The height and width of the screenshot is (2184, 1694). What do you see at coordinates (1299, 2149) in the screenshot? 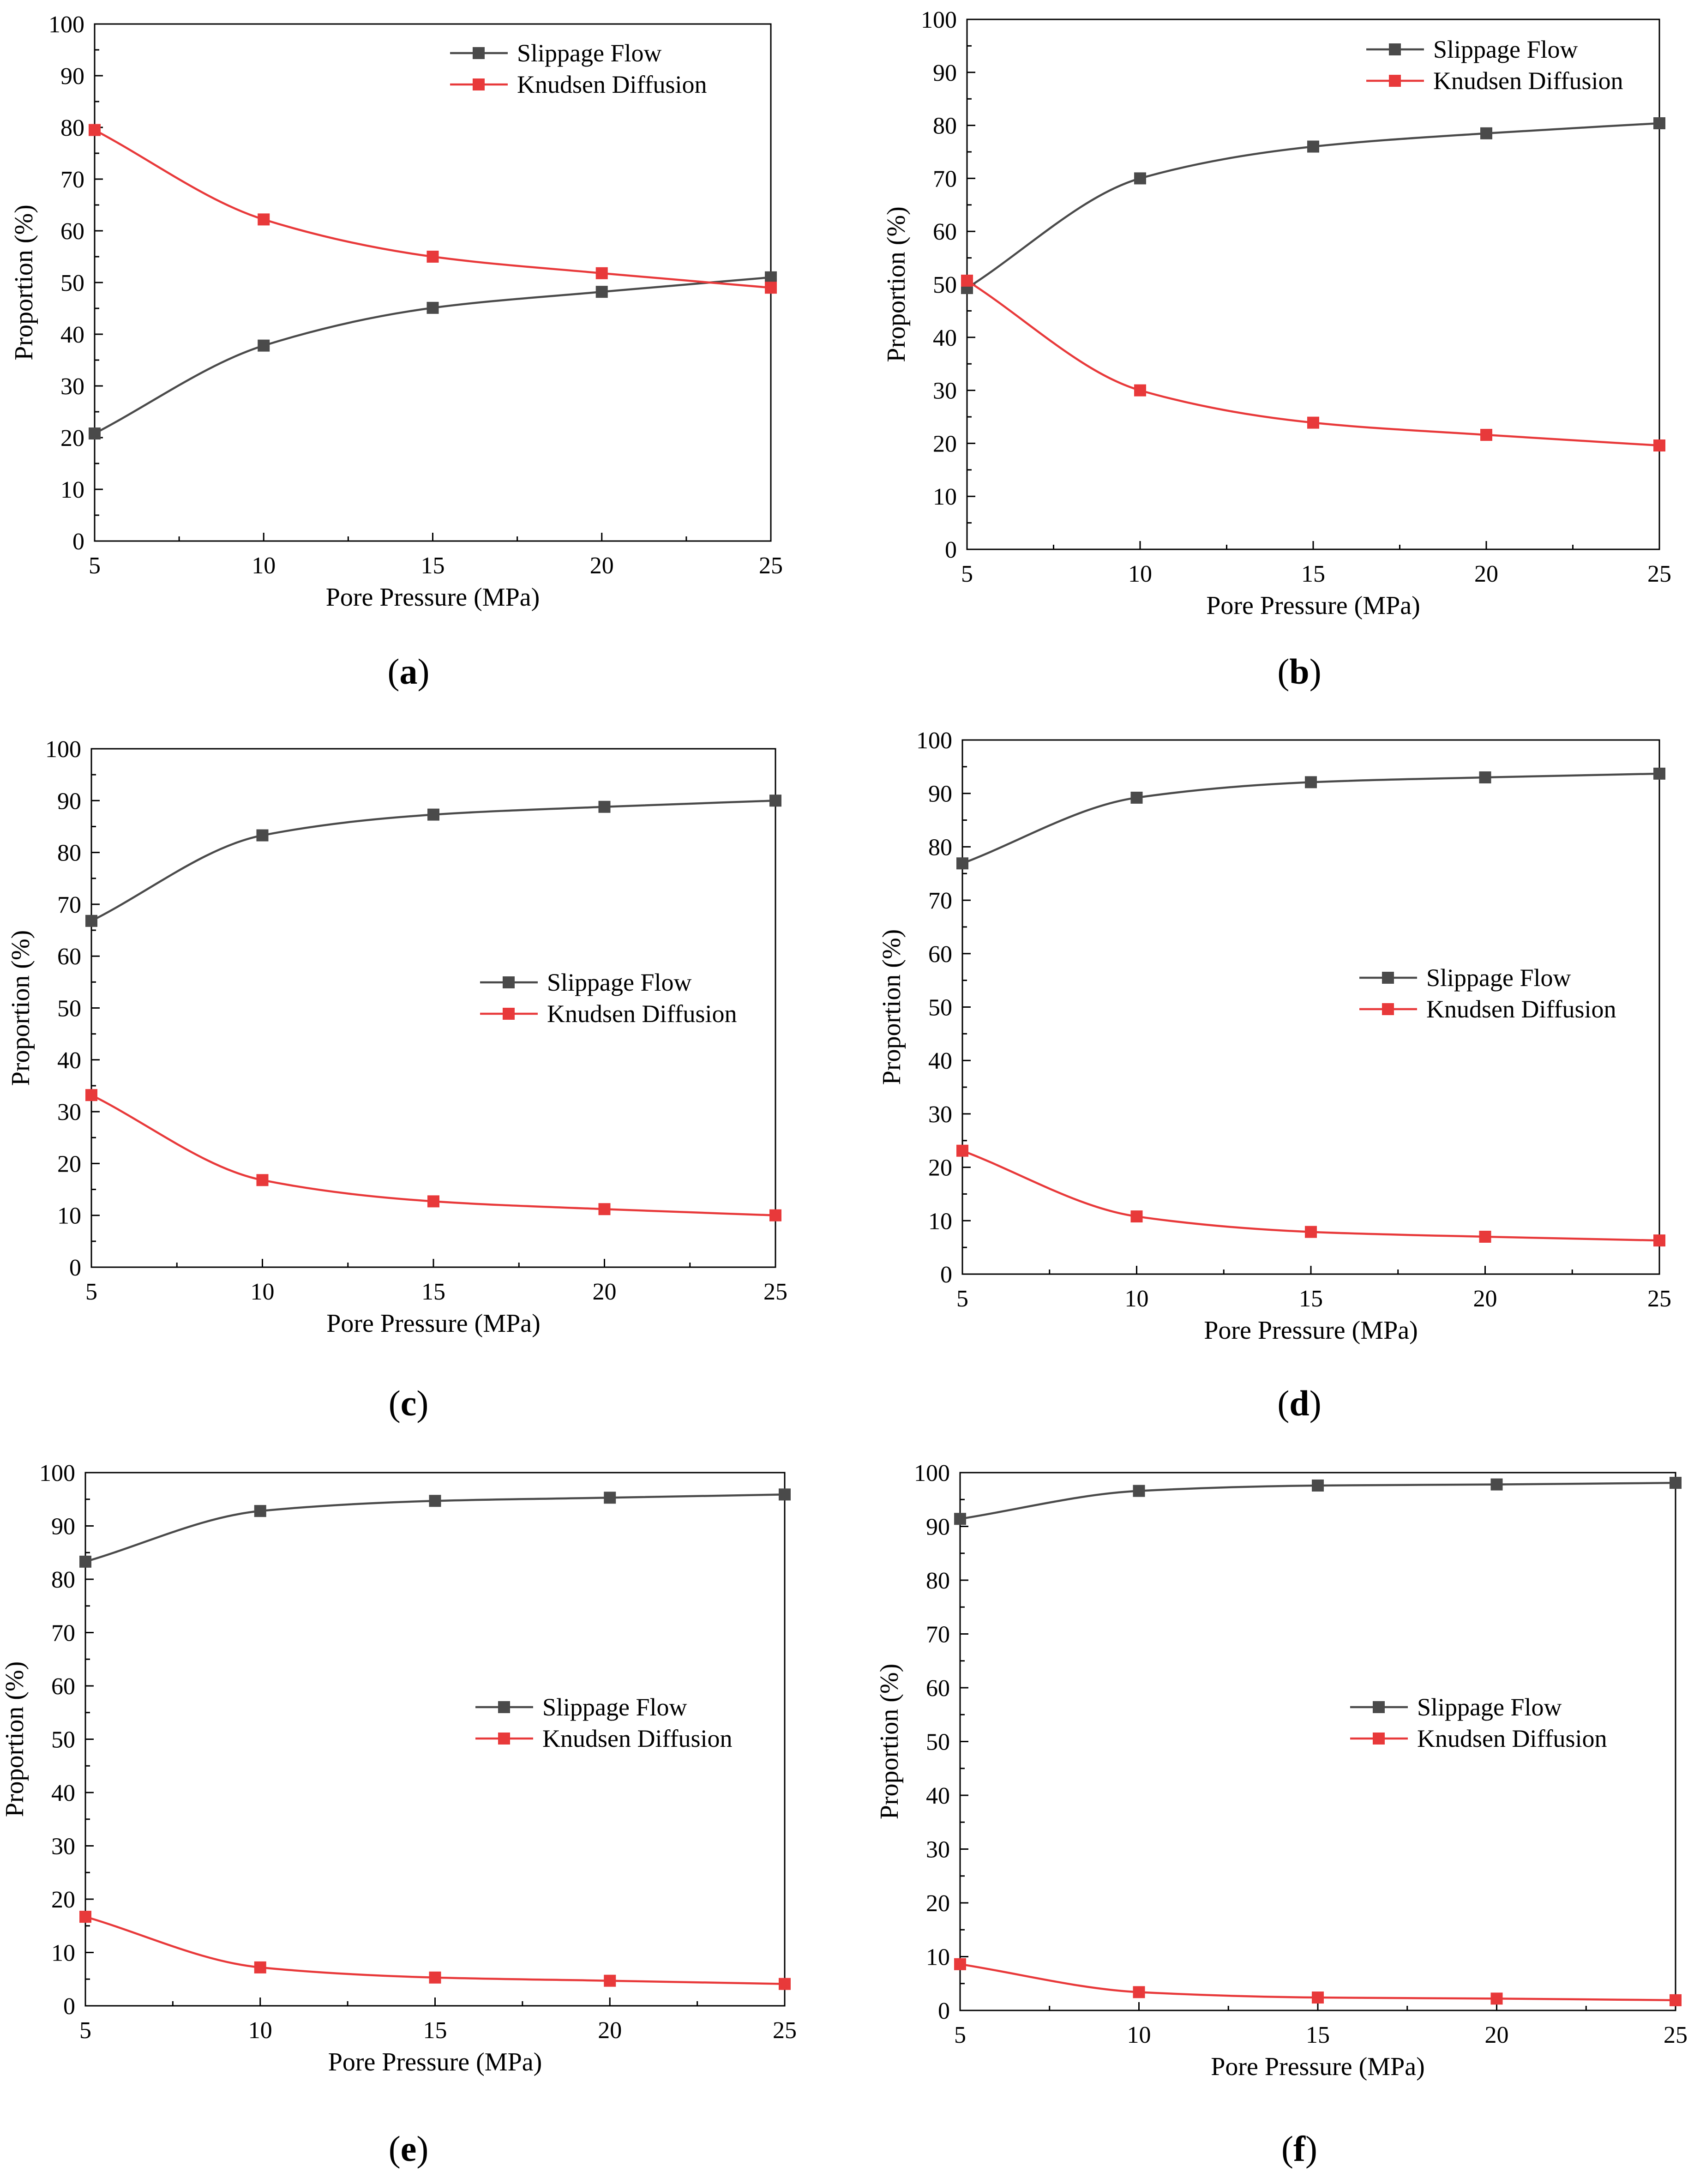
I see `caption-f: (f)` at bounding box center [1299, 2149].